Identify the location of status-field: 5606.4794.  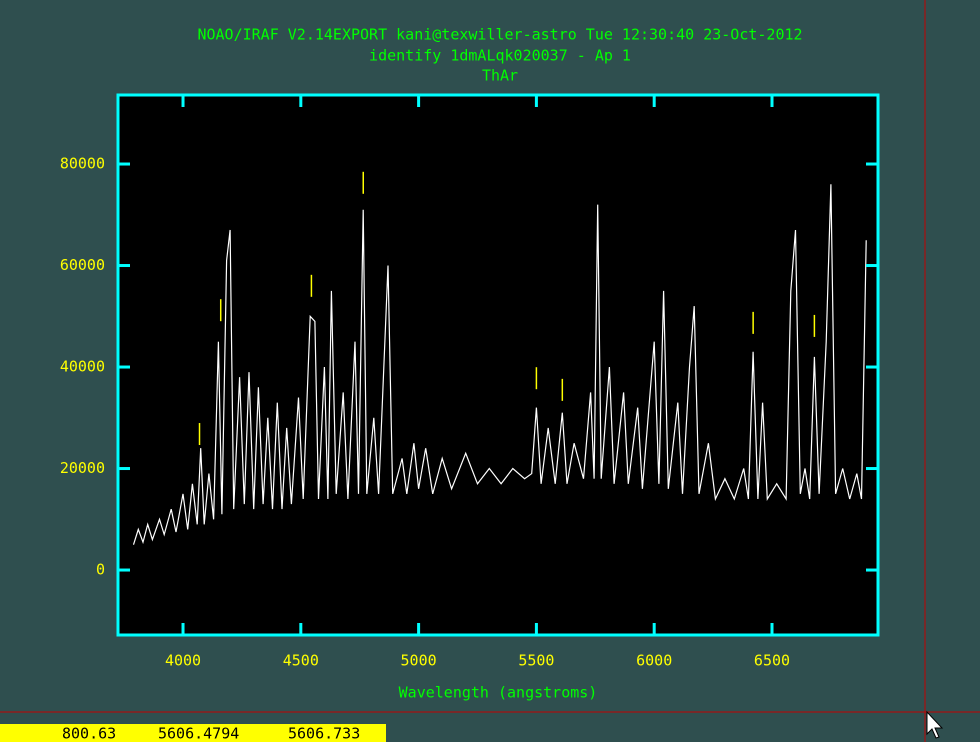
(198, 733).